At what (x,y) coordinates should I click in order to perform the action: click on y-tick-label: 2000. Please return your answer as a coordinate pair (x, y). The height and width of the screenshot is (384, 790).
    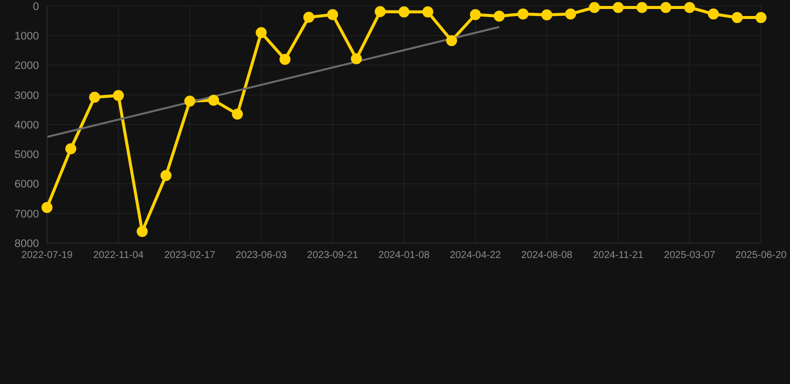
    Looking at the image, I should click on (26, 66).